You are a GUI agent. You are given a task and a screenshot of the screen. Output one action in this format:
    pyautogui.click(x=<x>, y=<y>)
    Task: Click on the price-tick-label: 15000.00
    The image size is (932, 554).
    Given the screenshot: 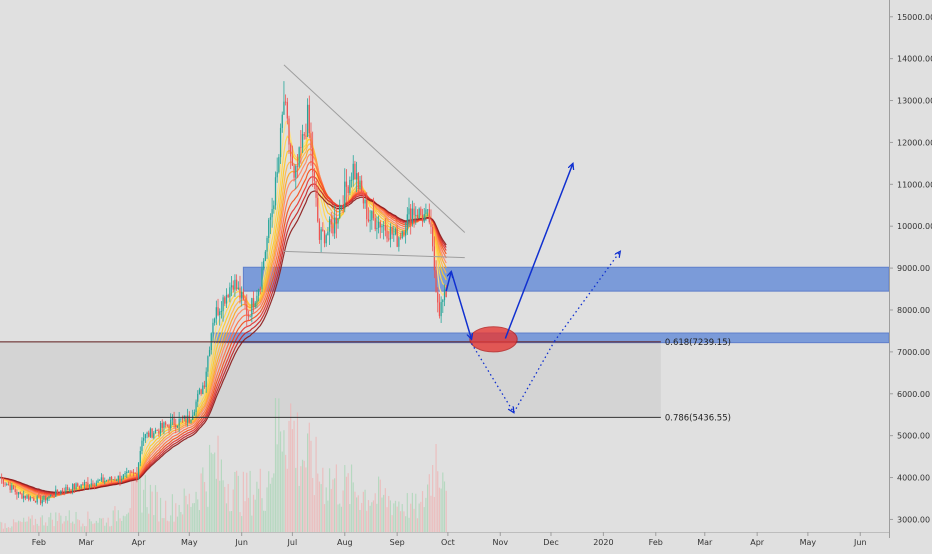 What is the action you would take?
    pyautogui.click(x=914, y=17)
    